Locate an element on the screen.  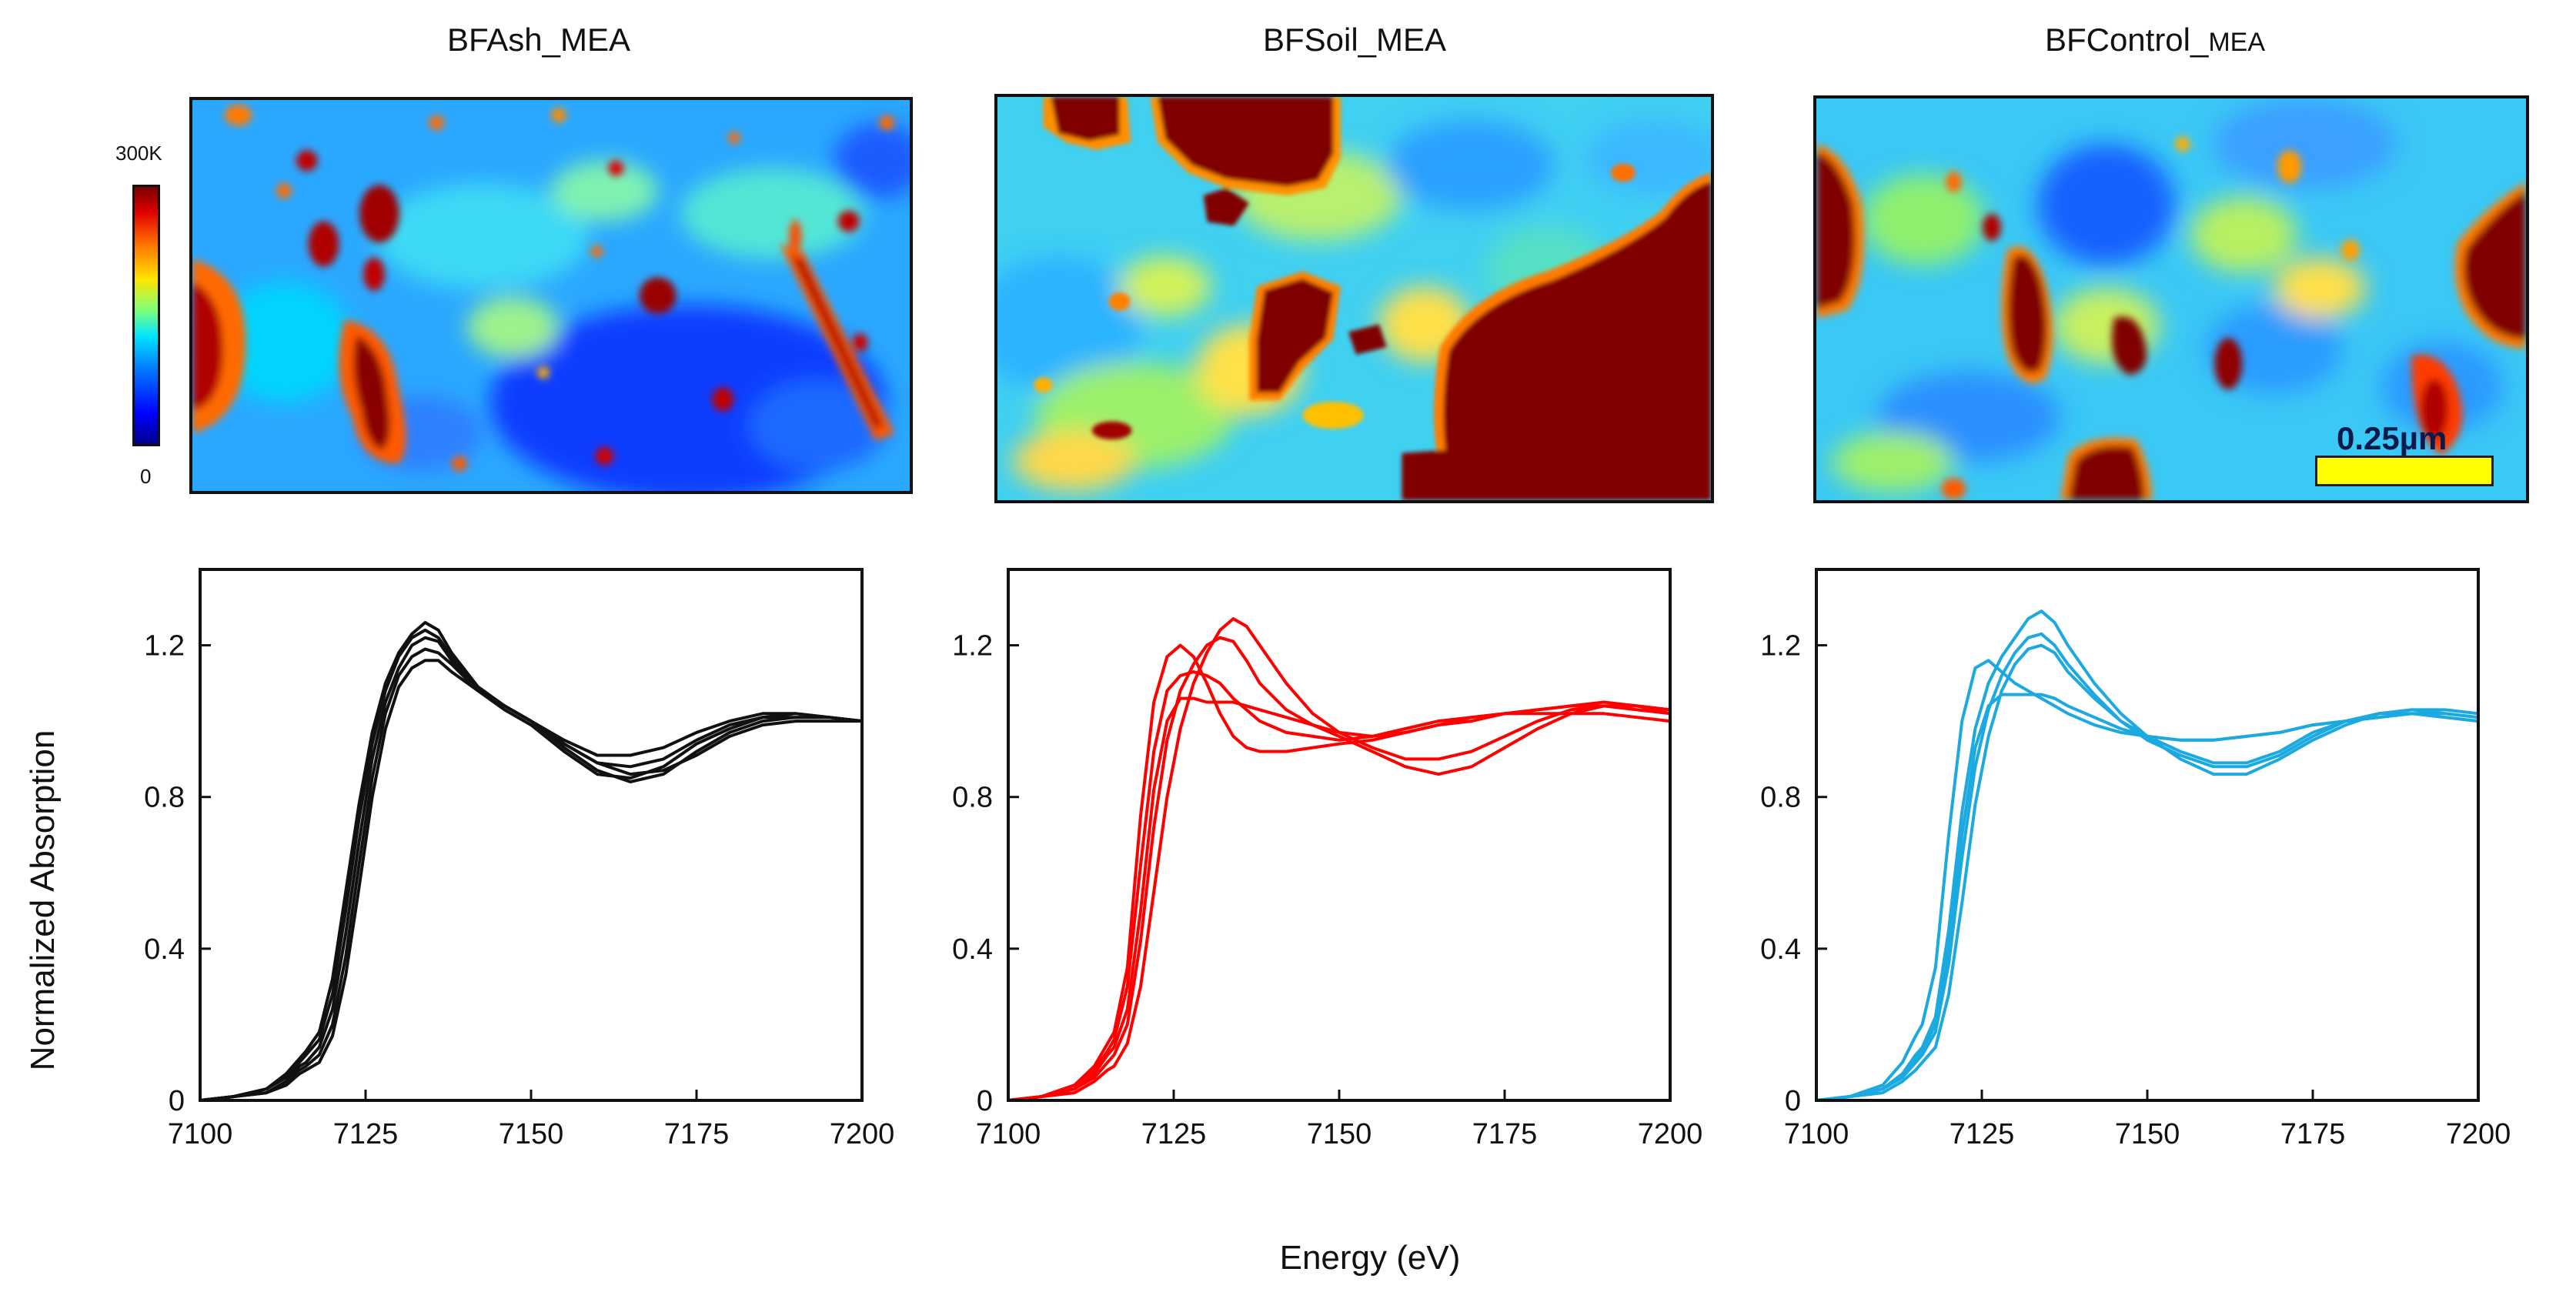
xrf-map-ash is located at coordinates (551, 295).